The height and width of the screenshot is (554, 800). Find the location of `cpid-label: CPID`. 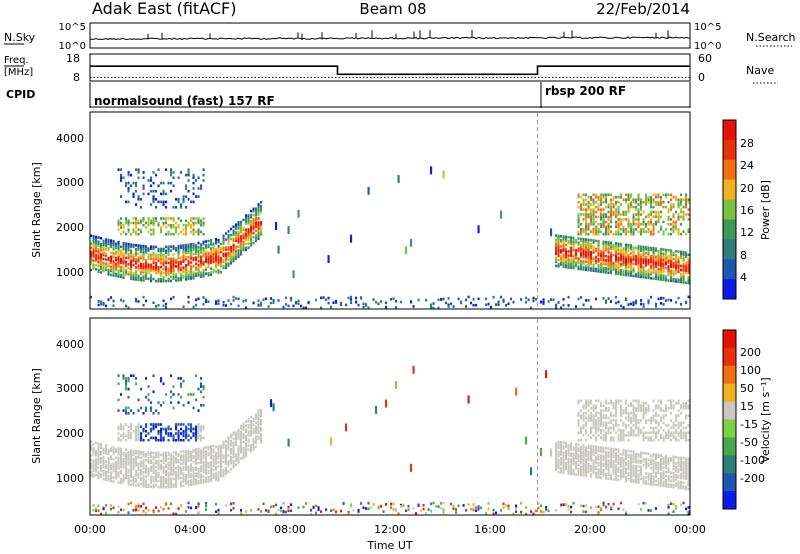

cpid-label: CPID is located at coordinates (20, 94).